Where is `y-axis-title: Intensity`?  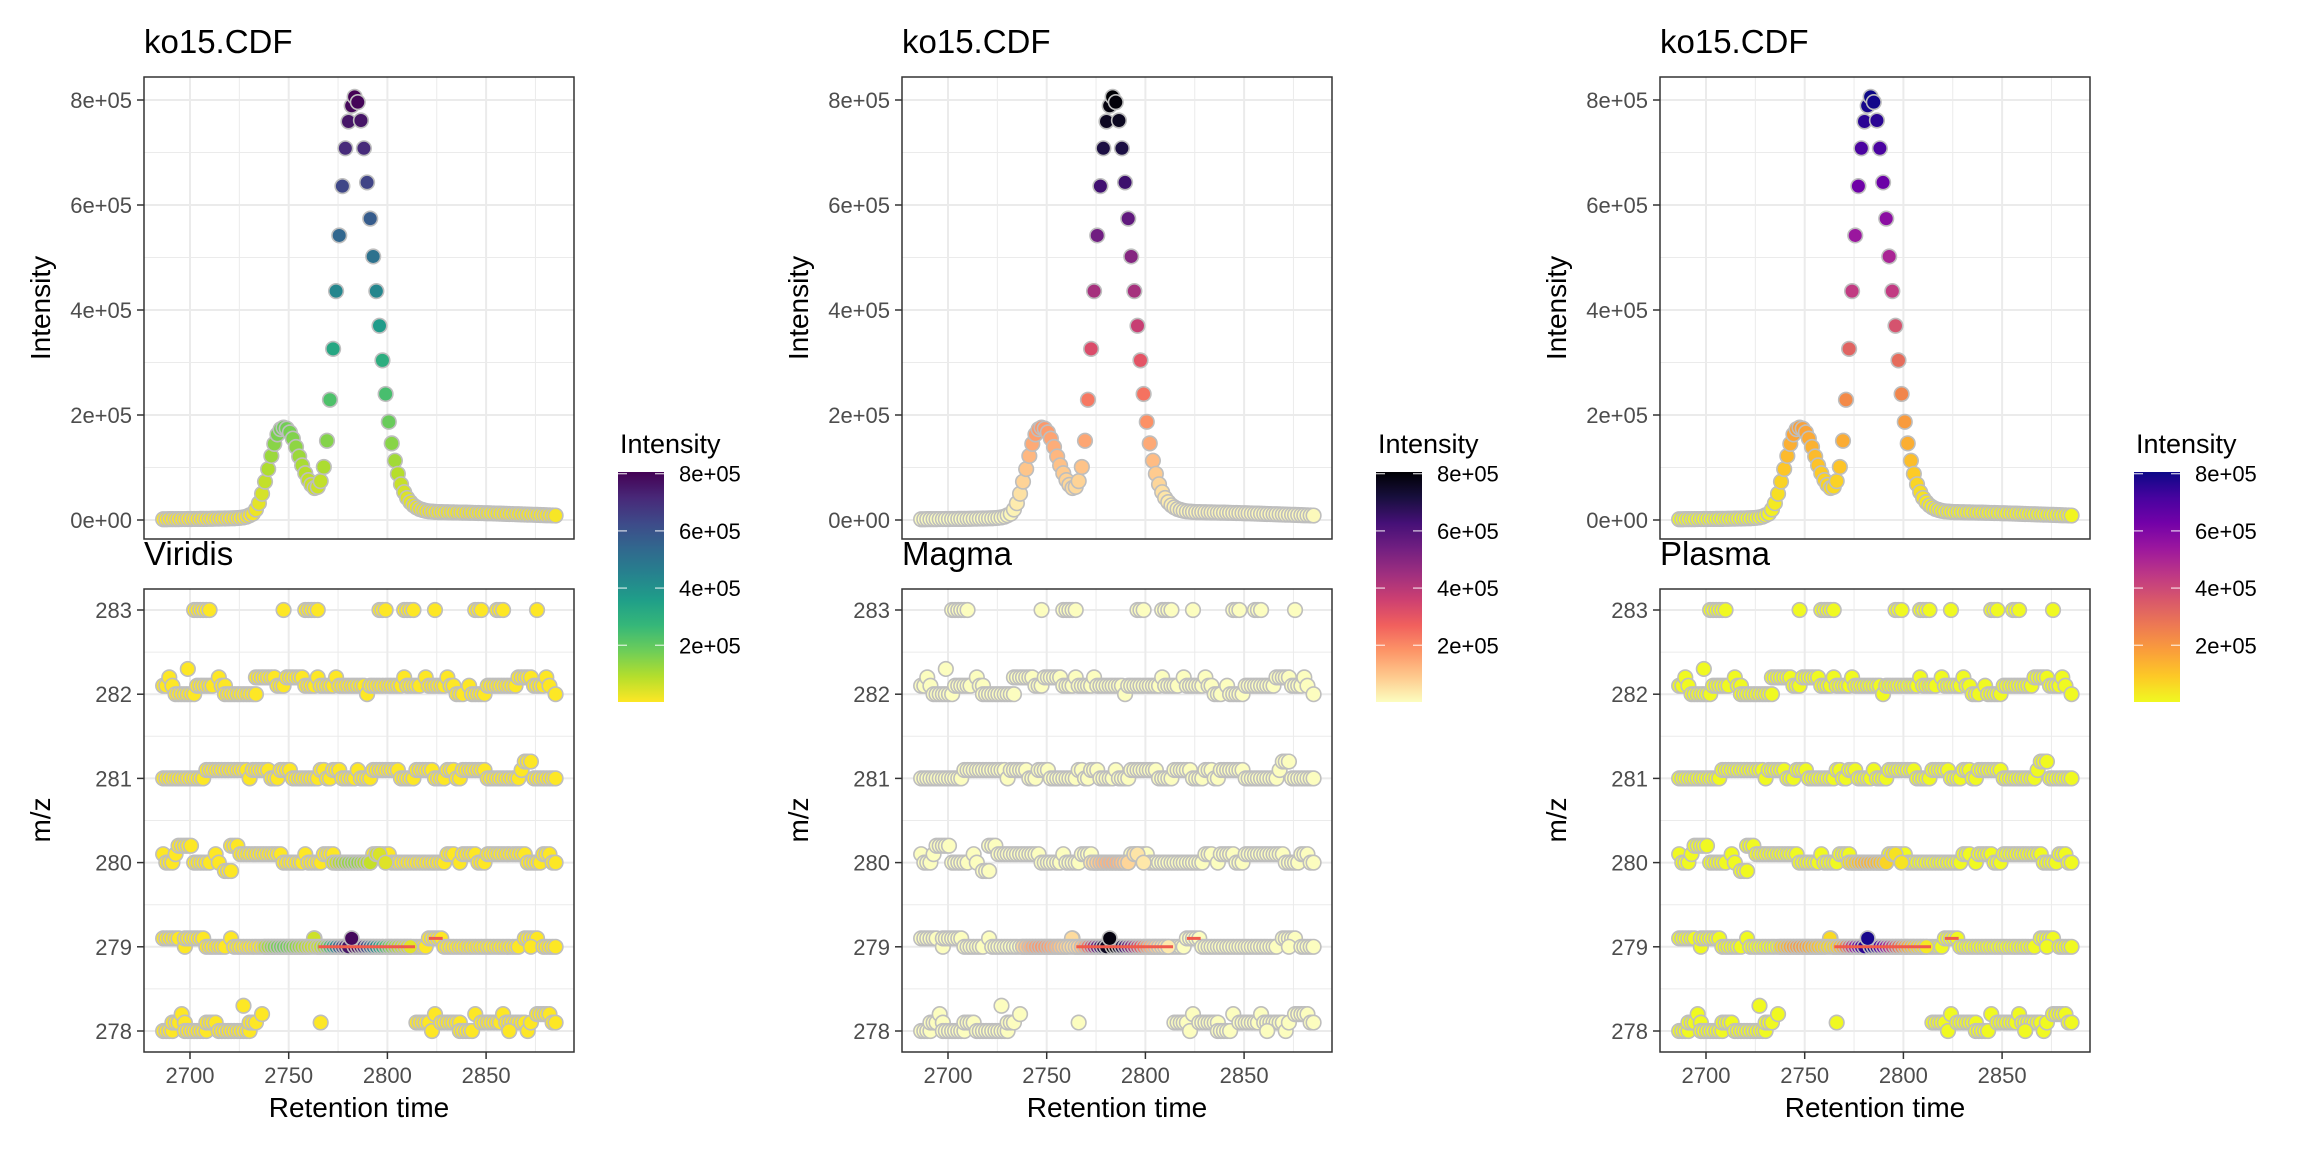
y-axis-title: Intensity is located at coordinates (1556, 308).